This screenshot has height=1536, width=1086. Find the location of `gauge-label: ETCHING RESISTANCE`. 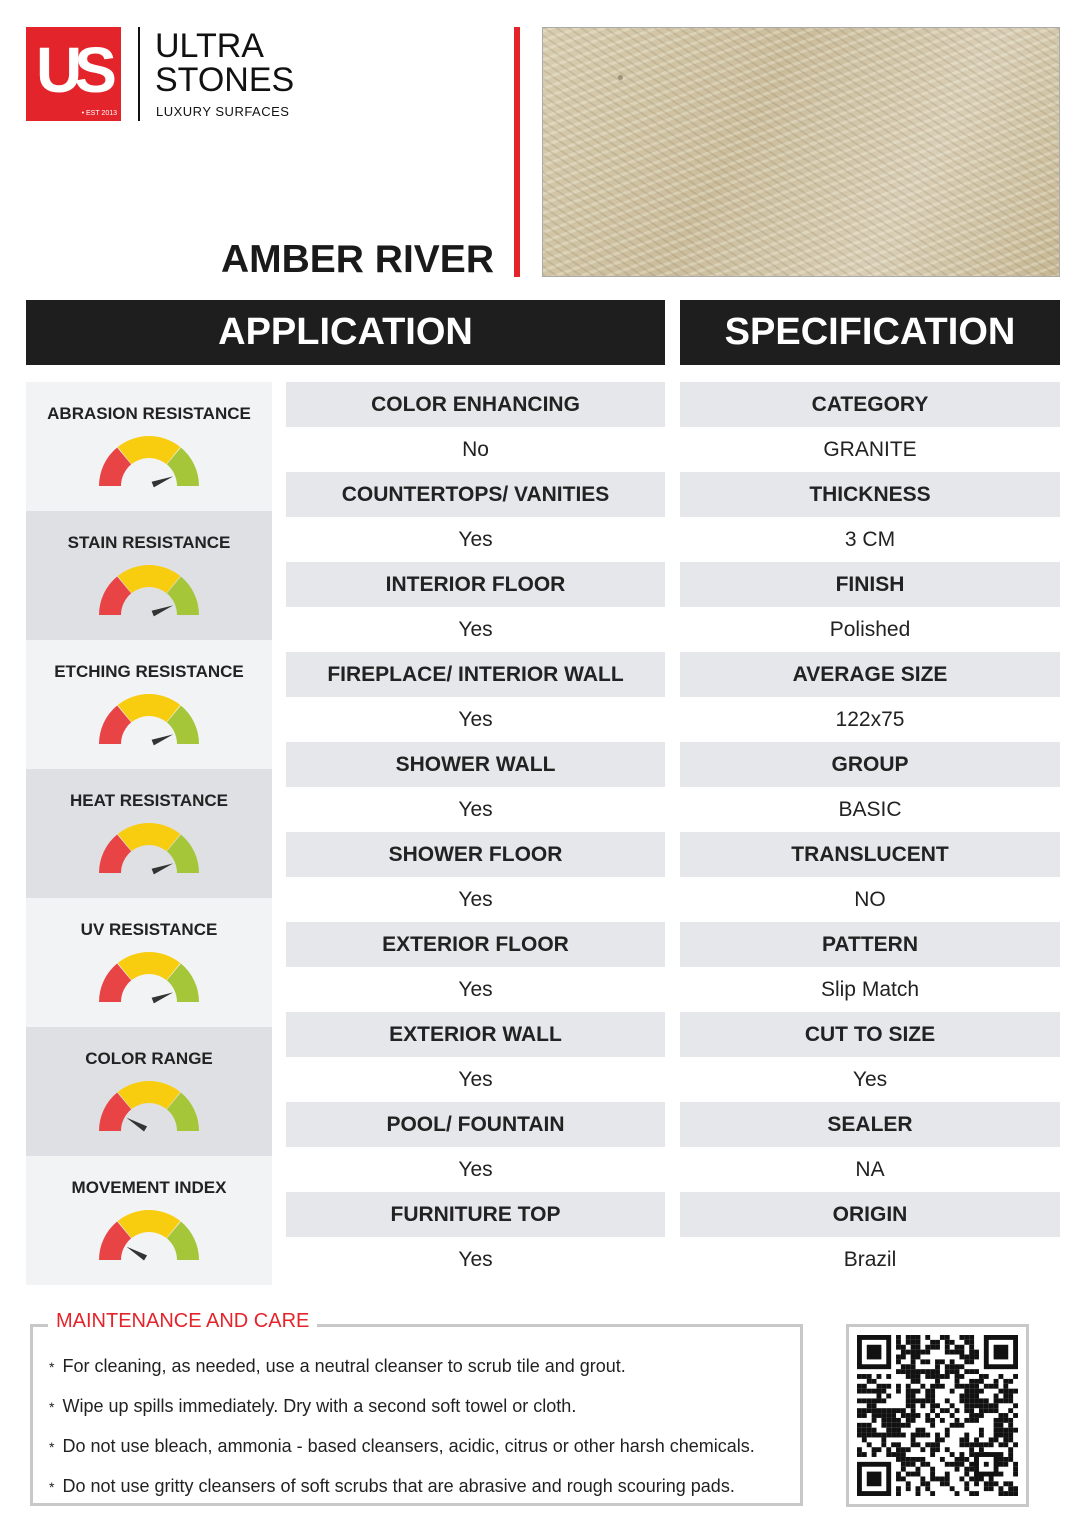

gauge-label: ETCHING RESISTANCE is located at coordinates (149, 671).